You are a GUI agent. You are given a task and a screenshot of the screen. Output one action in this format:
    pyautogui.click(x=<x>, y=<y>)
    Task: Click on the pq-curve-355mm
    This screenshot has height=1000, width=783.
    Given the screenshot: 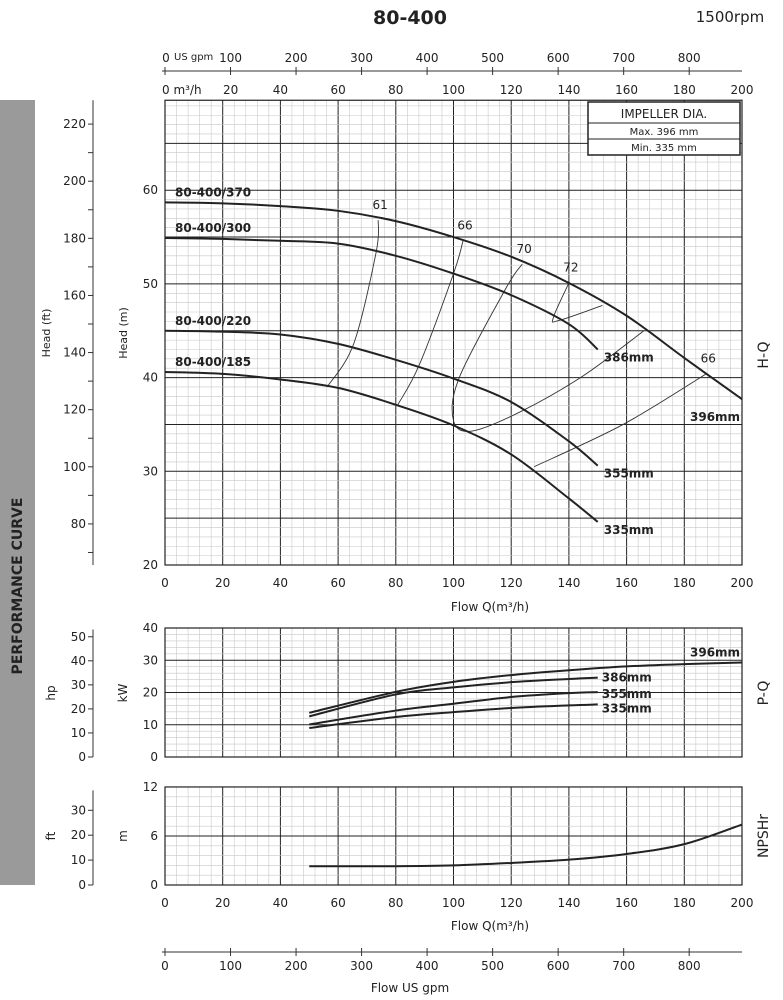 What is the action you would take?
    pyautogui.click(x=453, y=708)
    